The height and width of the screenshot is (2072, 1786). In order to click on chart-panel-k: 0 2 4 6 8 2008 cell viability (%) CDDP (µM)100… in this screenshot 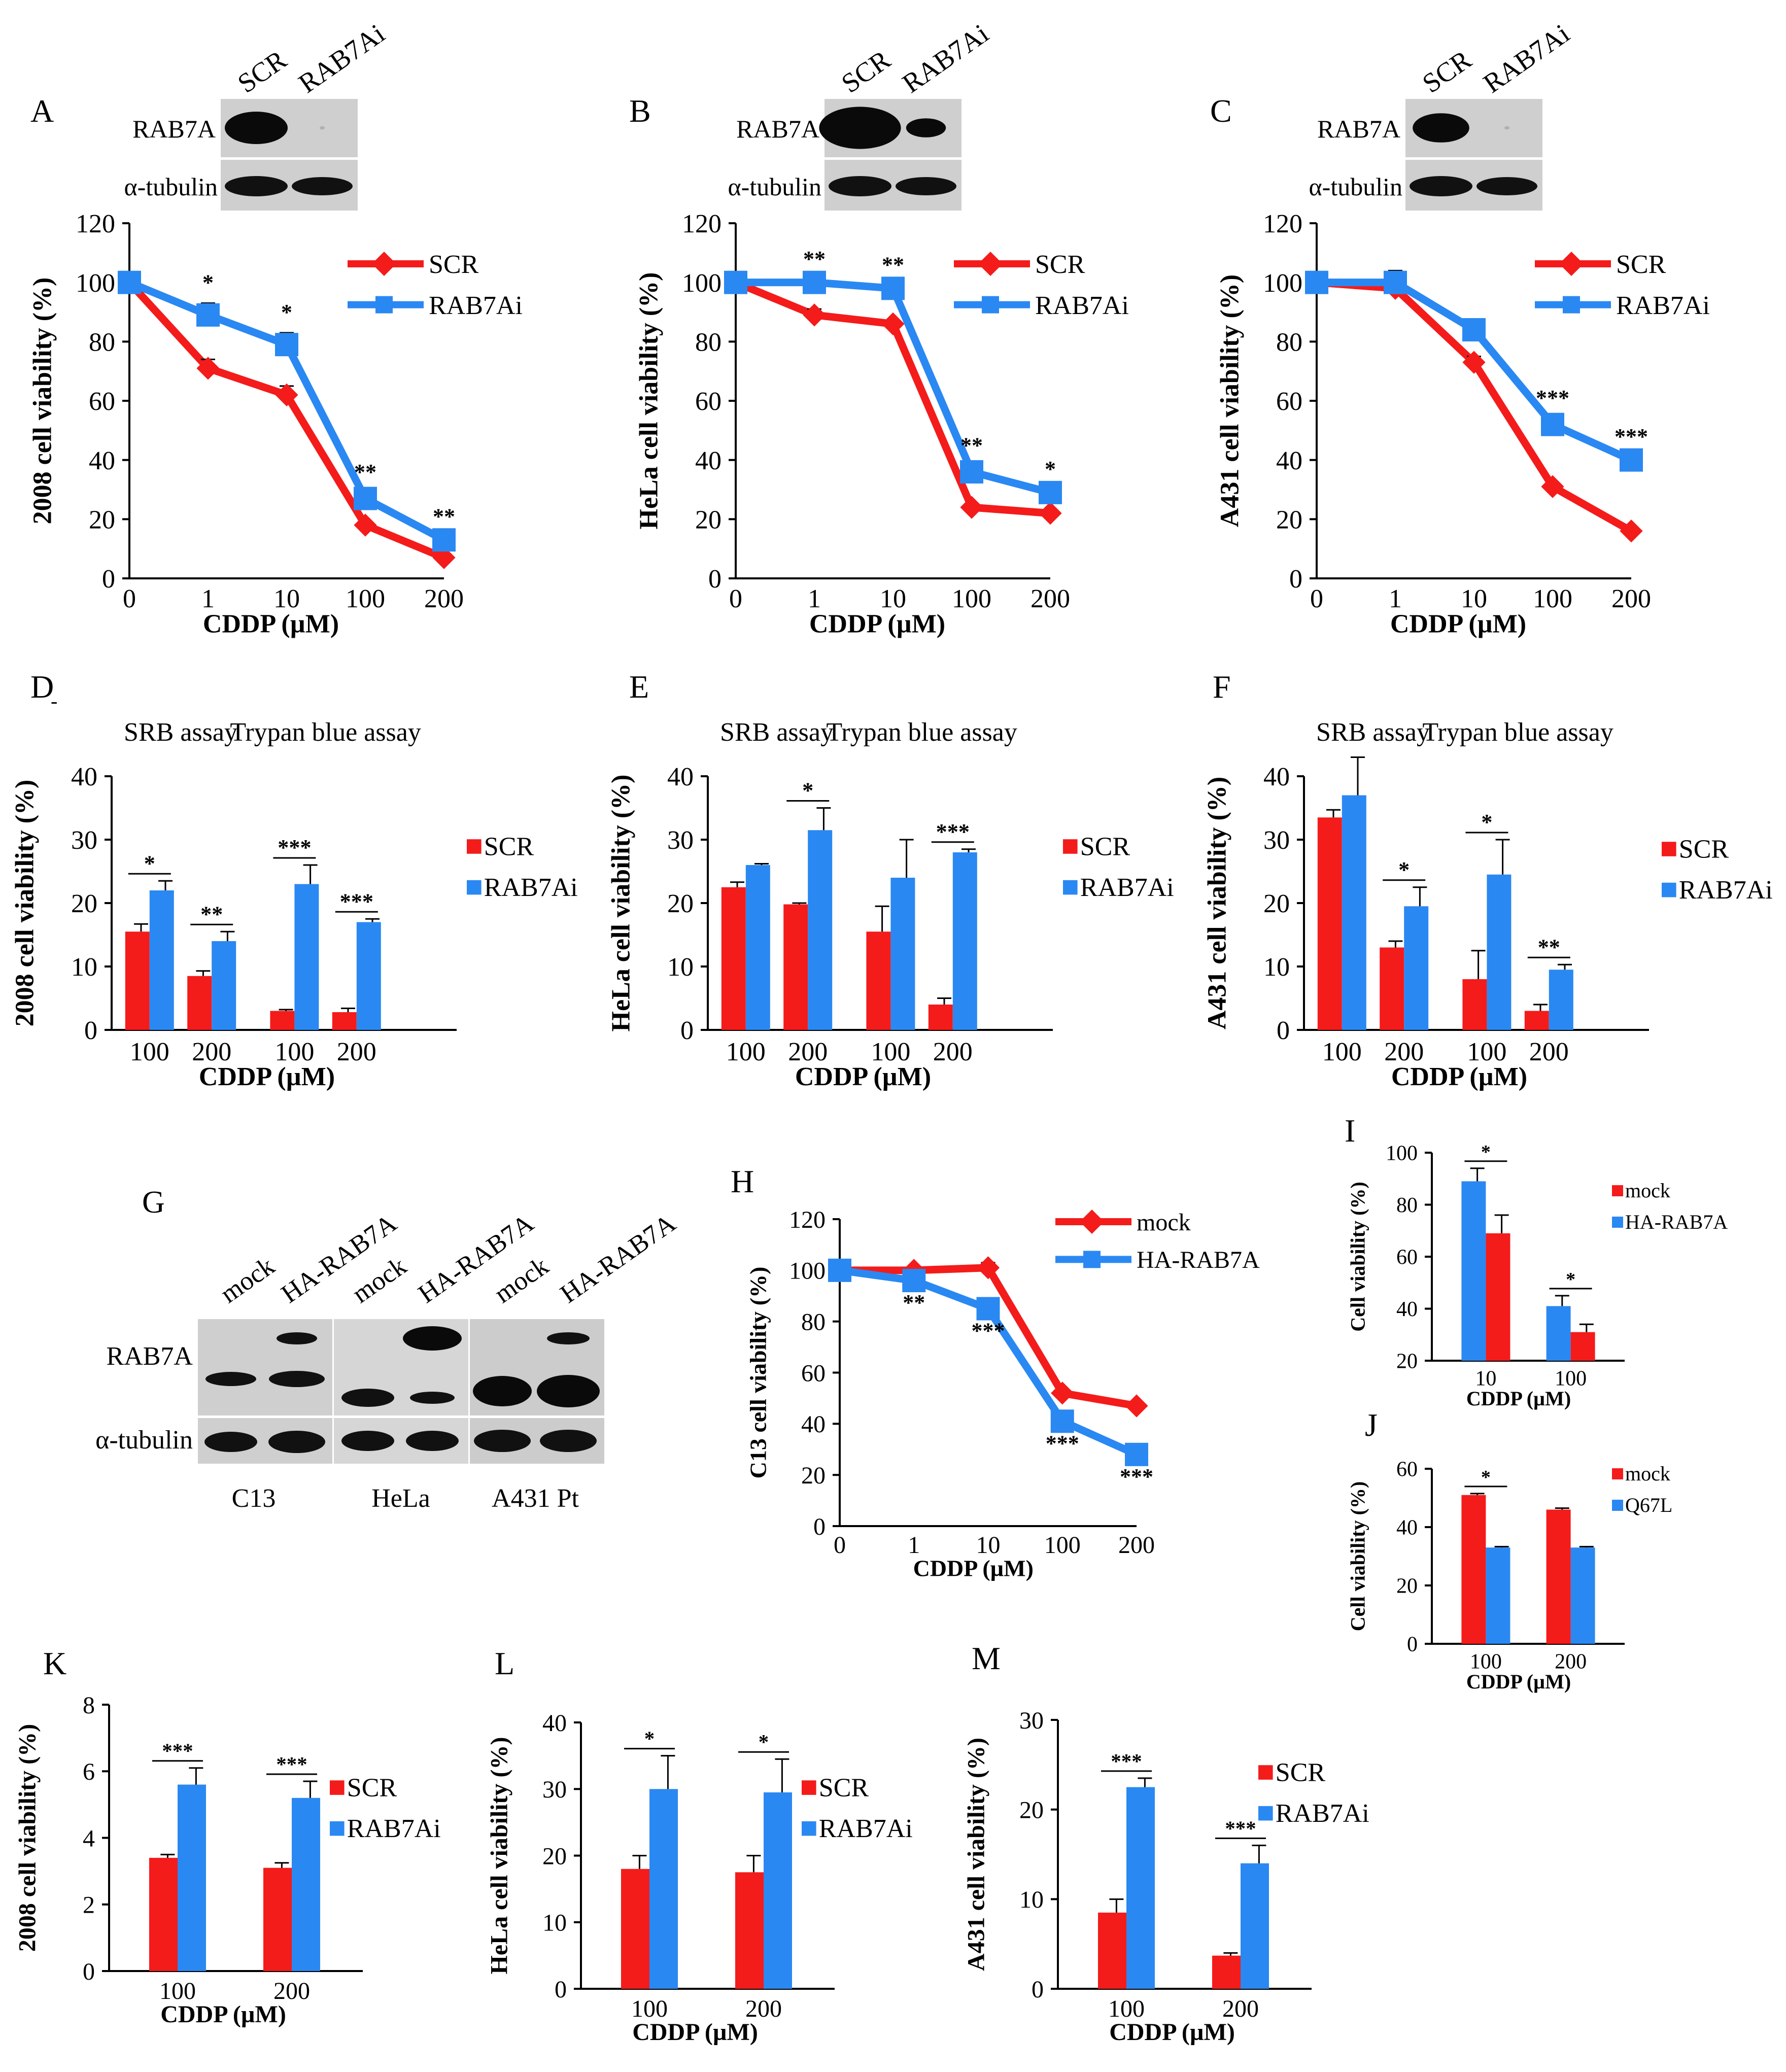, I will do `click(227, 1836)`.